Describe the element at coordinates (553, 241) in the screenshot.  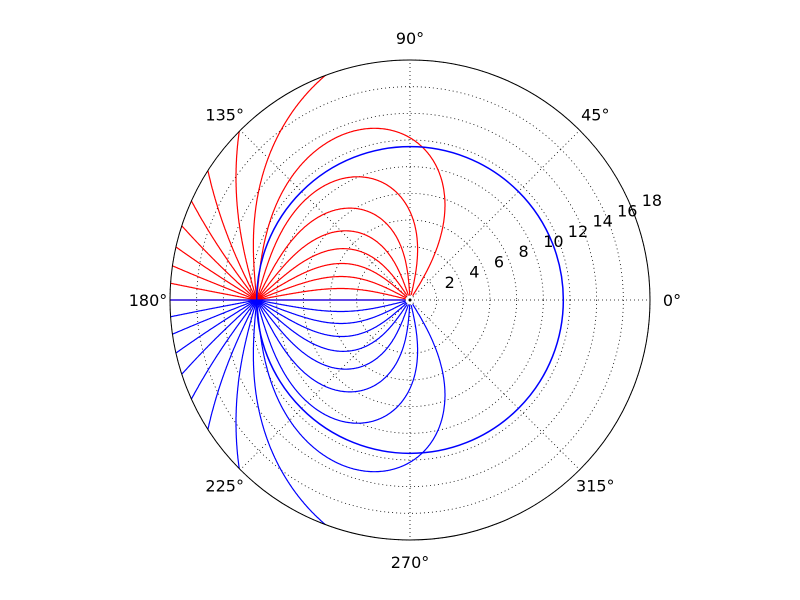
I see `r-tick-label: 10` at that location.